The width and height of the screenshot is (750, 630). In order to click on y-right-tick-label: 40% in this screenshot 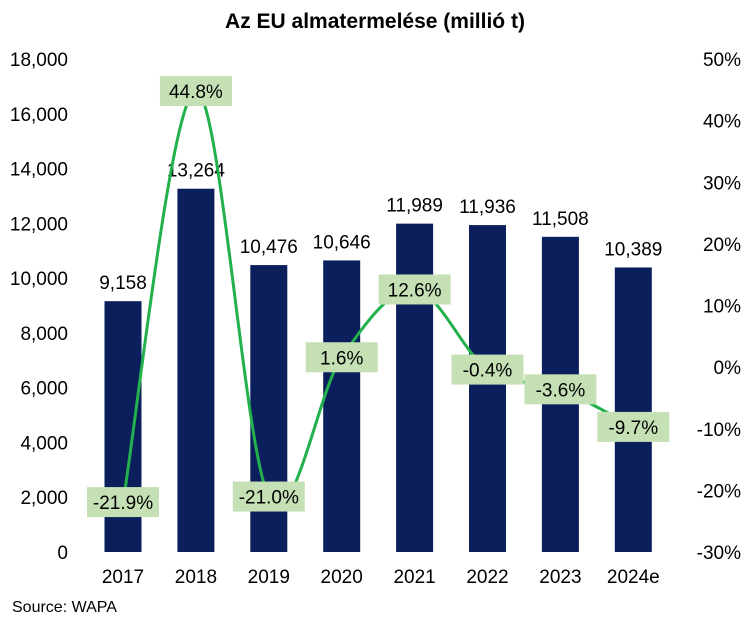, I will do `click(722, 122)`.